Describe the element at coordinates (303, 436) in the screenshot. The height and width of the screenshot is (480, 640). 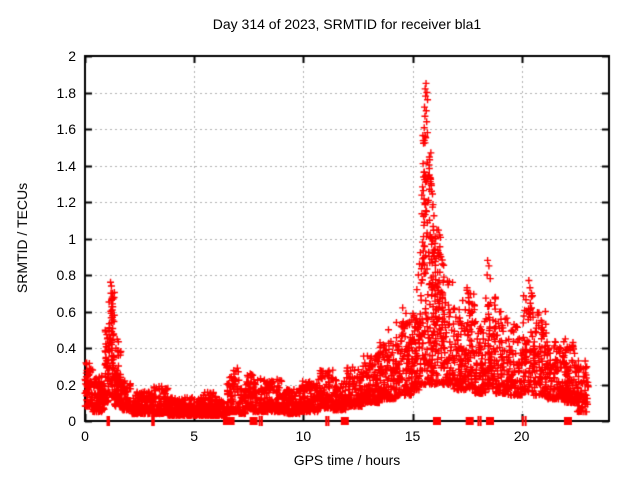
I see `x-tick-label: 10` at that location.